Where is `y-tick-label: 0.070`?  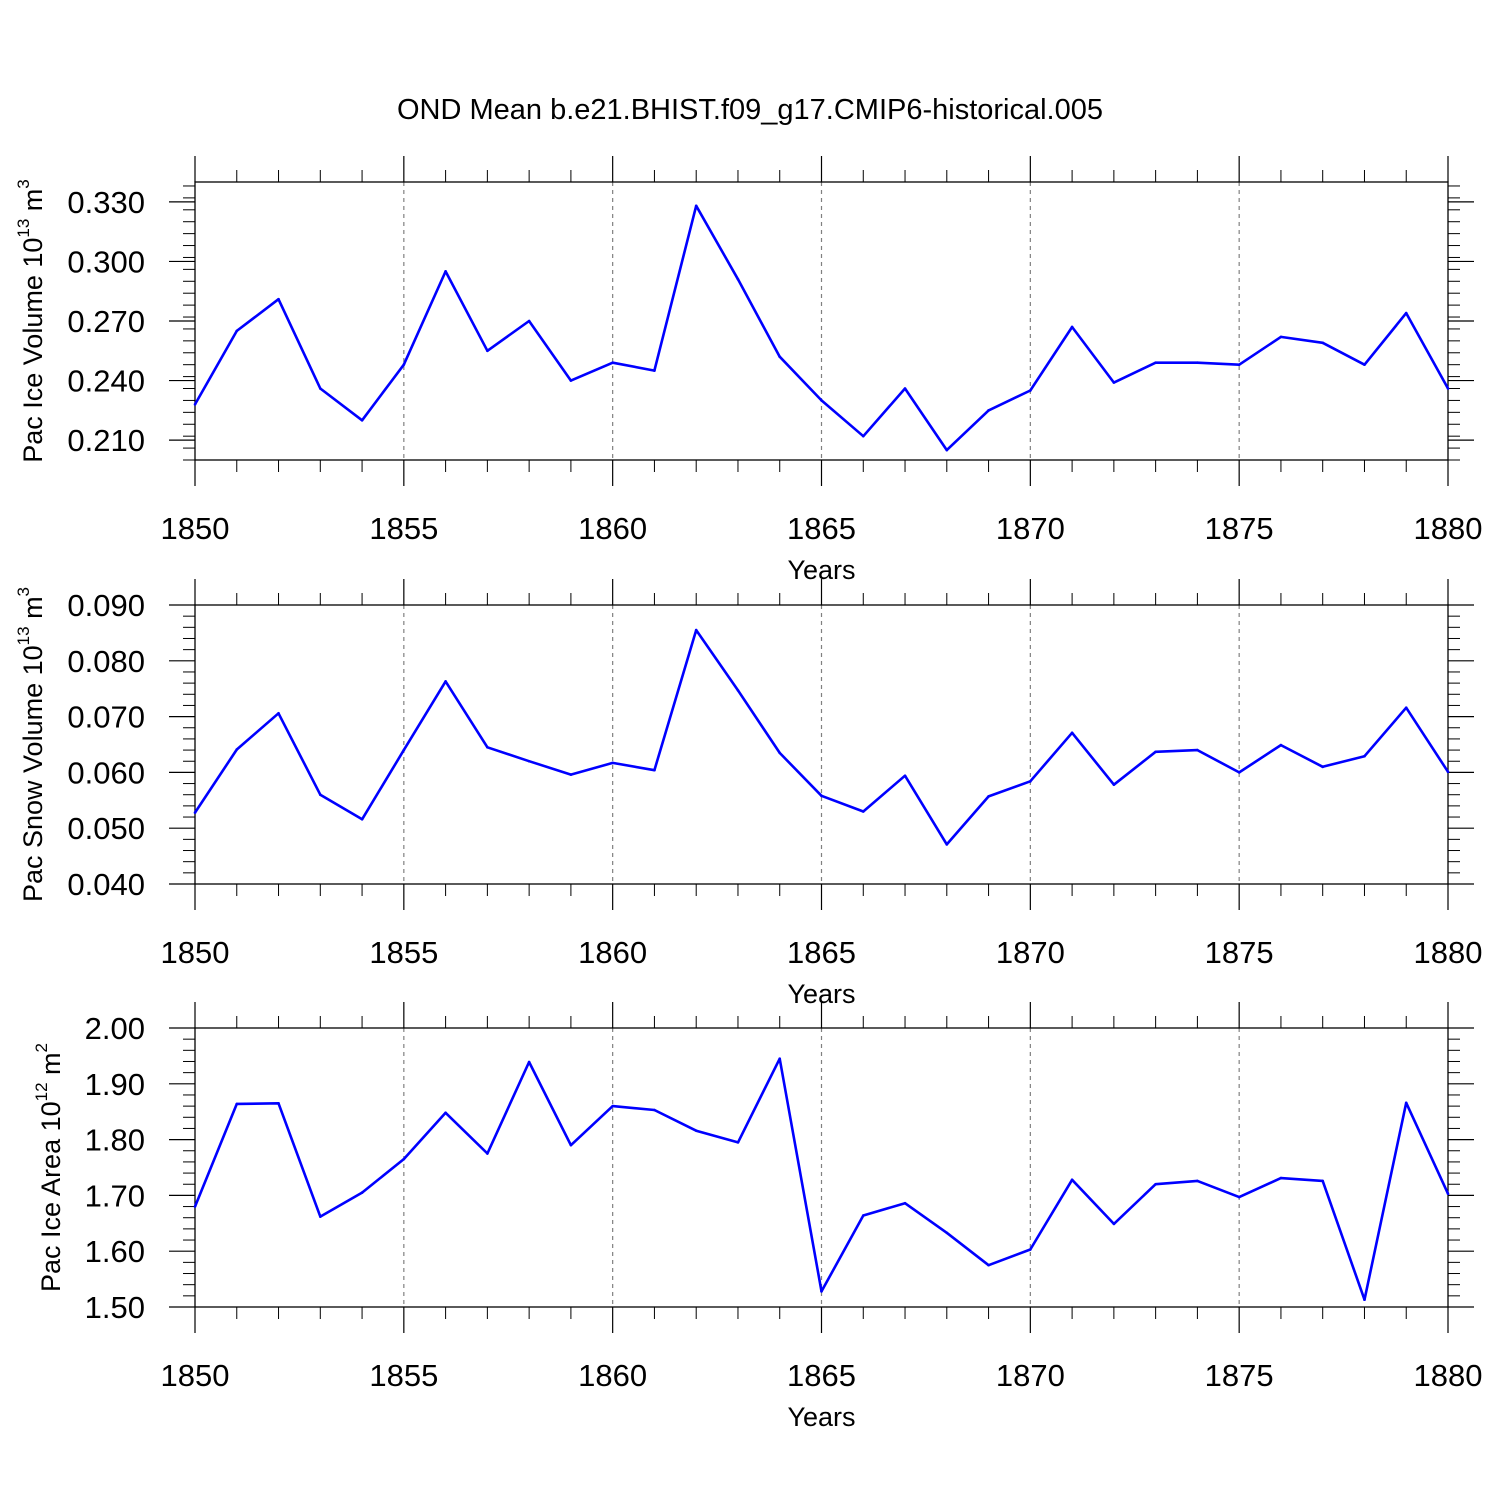 y-tick-label: 0.070 is located at coordinates (106, 717).